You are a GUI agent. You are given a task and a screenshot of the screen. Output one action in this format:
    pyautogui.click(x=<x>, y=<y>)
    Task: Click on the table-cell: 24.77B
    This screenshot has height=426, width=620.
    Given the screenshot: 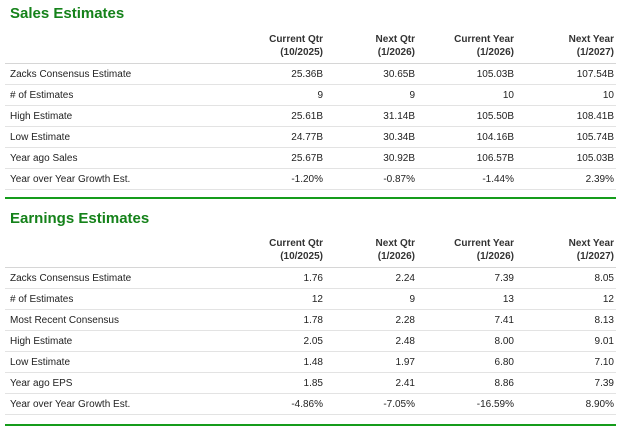 What is the action you would take?
    pyautogui.click(x=263, y=137)
    